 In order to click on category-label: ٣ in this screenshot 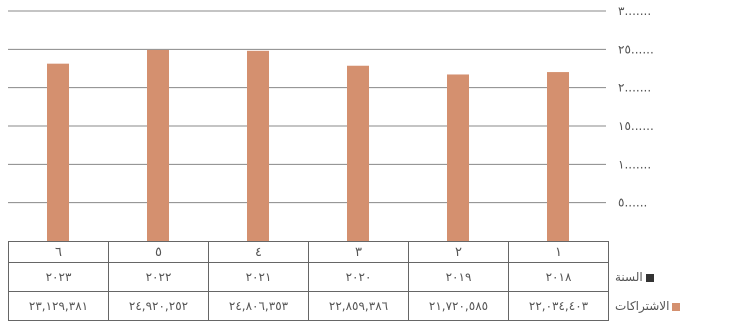, I will do `click(358, 252)`.